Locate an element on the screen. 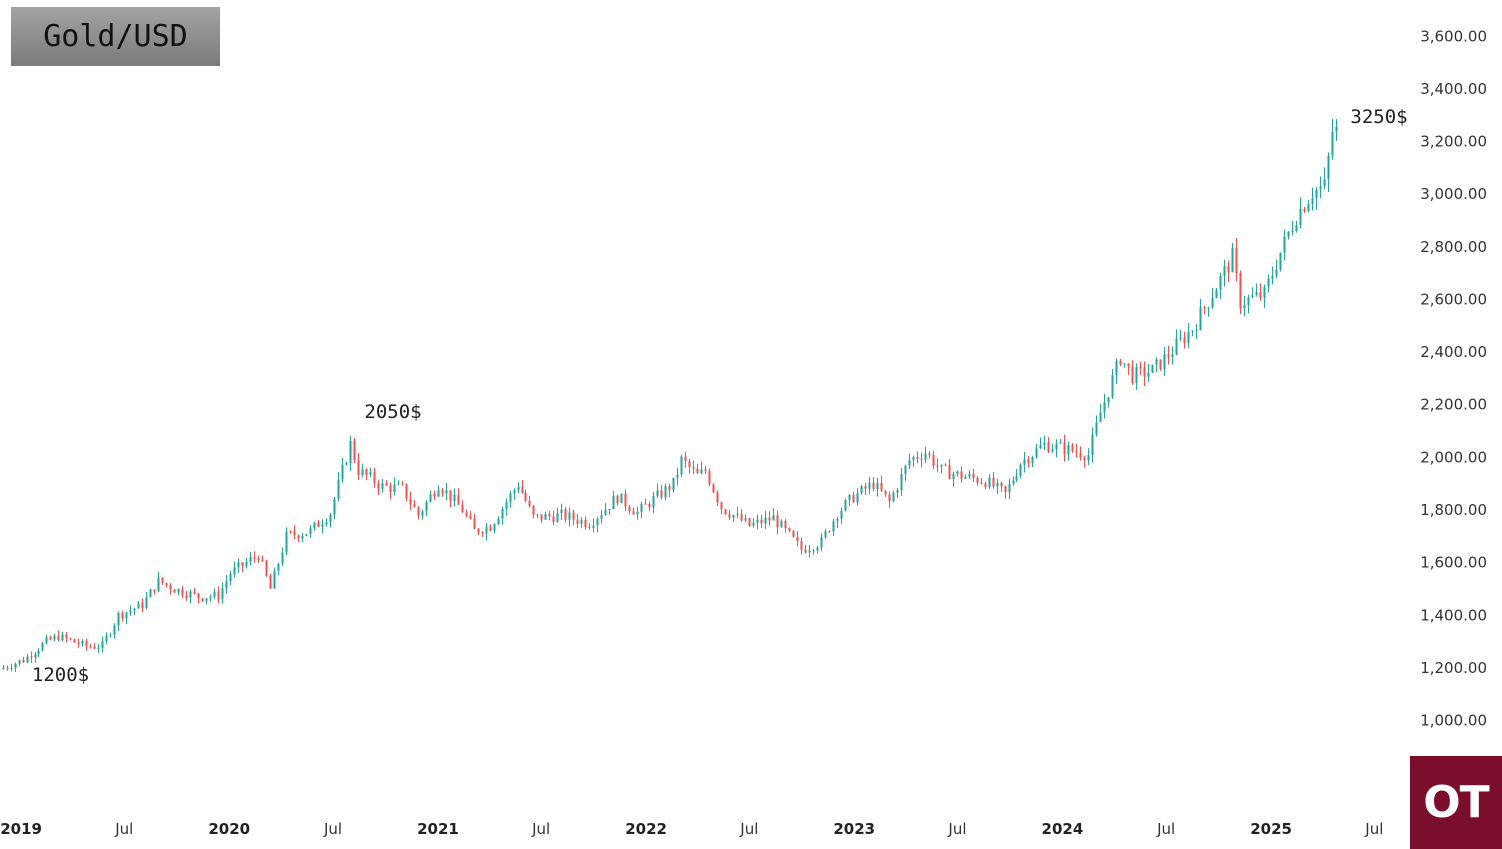 This screenshot has width=1502, height=849. y-tick-label: 2,400.00 is located at coordinates (1453, 352).